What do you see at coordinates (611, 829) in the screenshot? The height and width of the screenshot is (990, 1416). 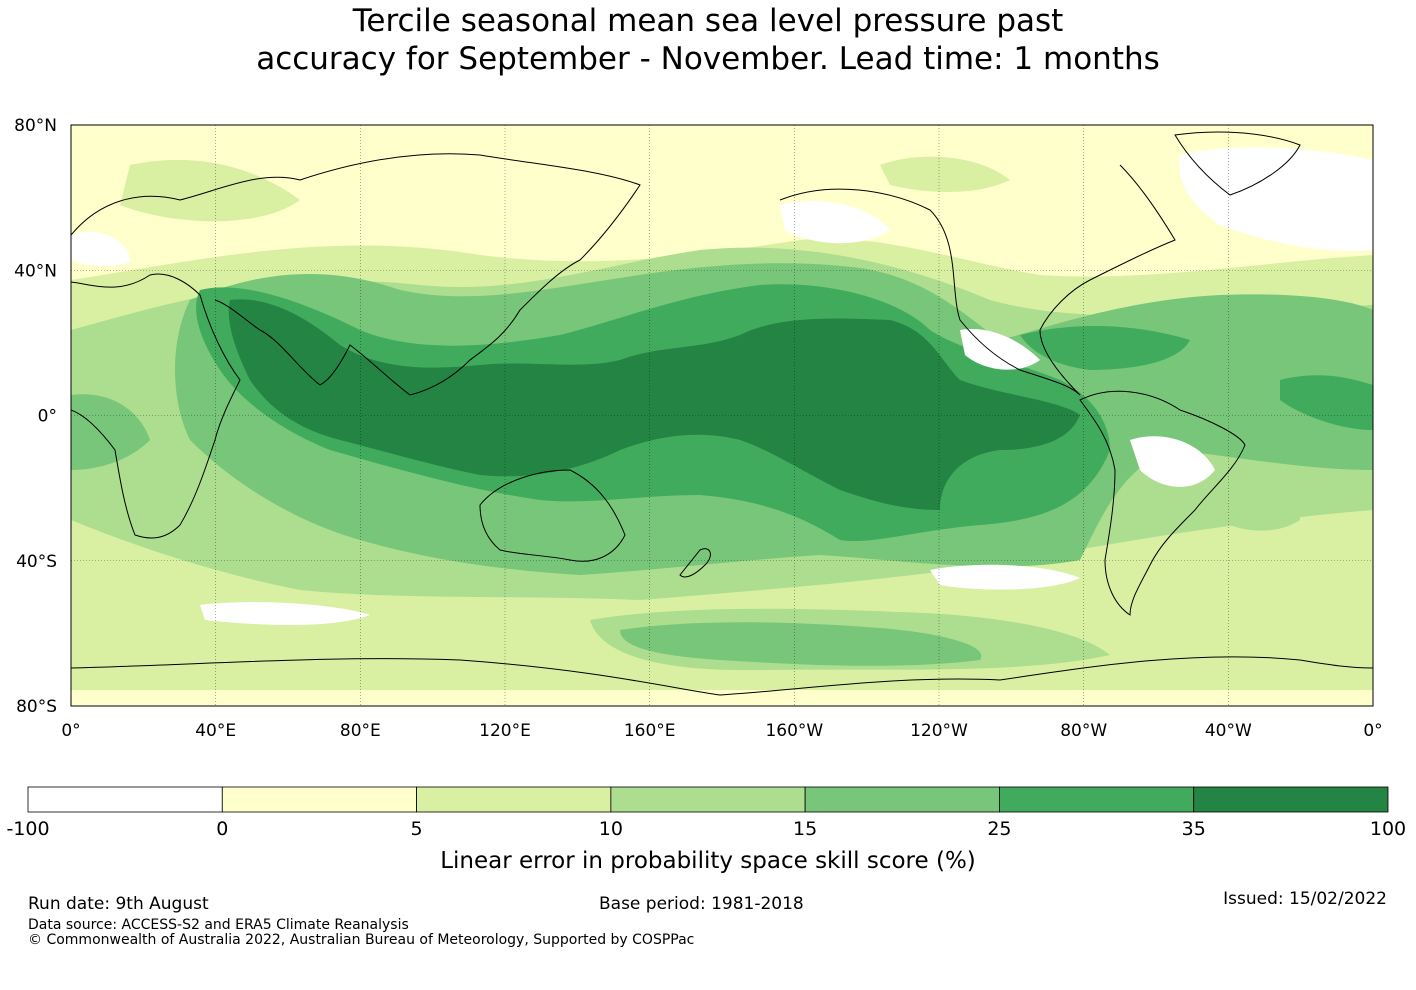 I see `colorbar-tick-label: 10` at bounding box center [611, 829].